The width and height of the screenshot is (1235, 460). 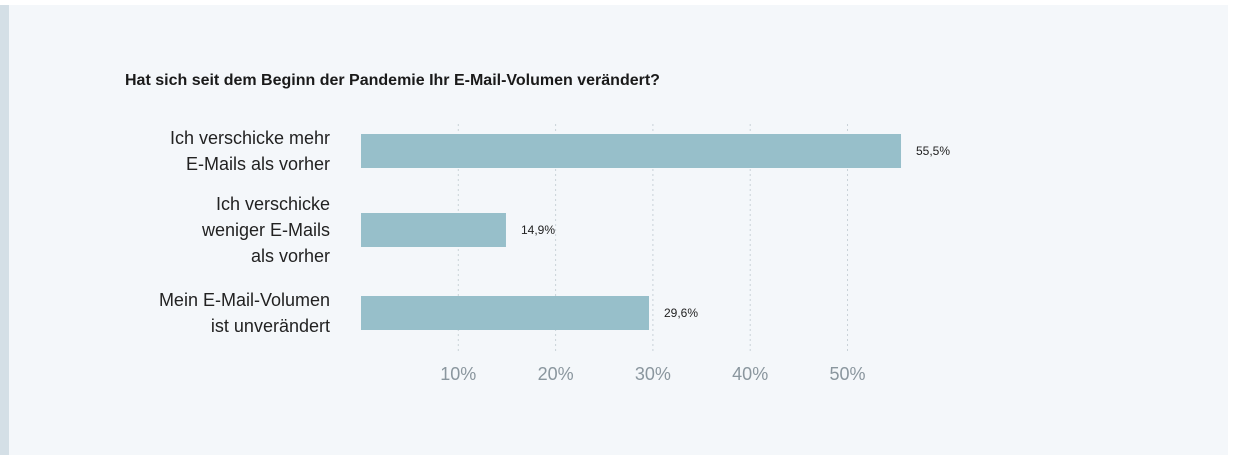 I want to click on tick-label: 20%, so click(x=556, y=374).